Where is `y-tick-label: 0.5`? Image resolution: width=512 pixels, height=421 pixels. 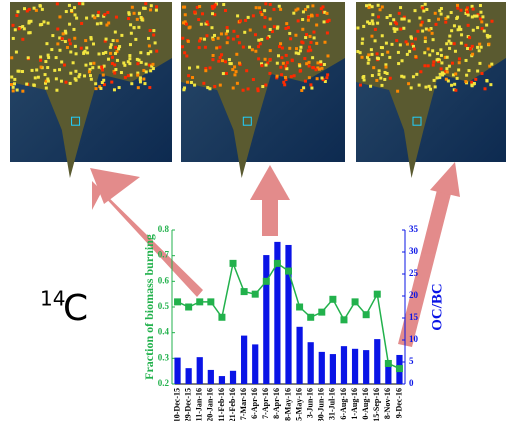 y-tick-label: 0.5 is located at coordinates (164, 306).